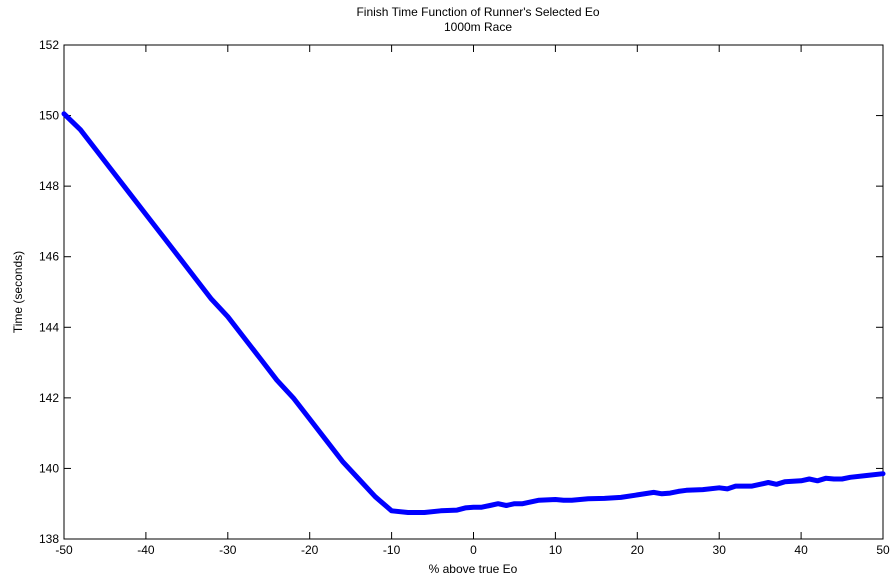 The image size is (892, 579). What do you see at coordinates (49, 116) in the screenshot?
I see `y-tick-label: 150` at bounding box center [49, 116].